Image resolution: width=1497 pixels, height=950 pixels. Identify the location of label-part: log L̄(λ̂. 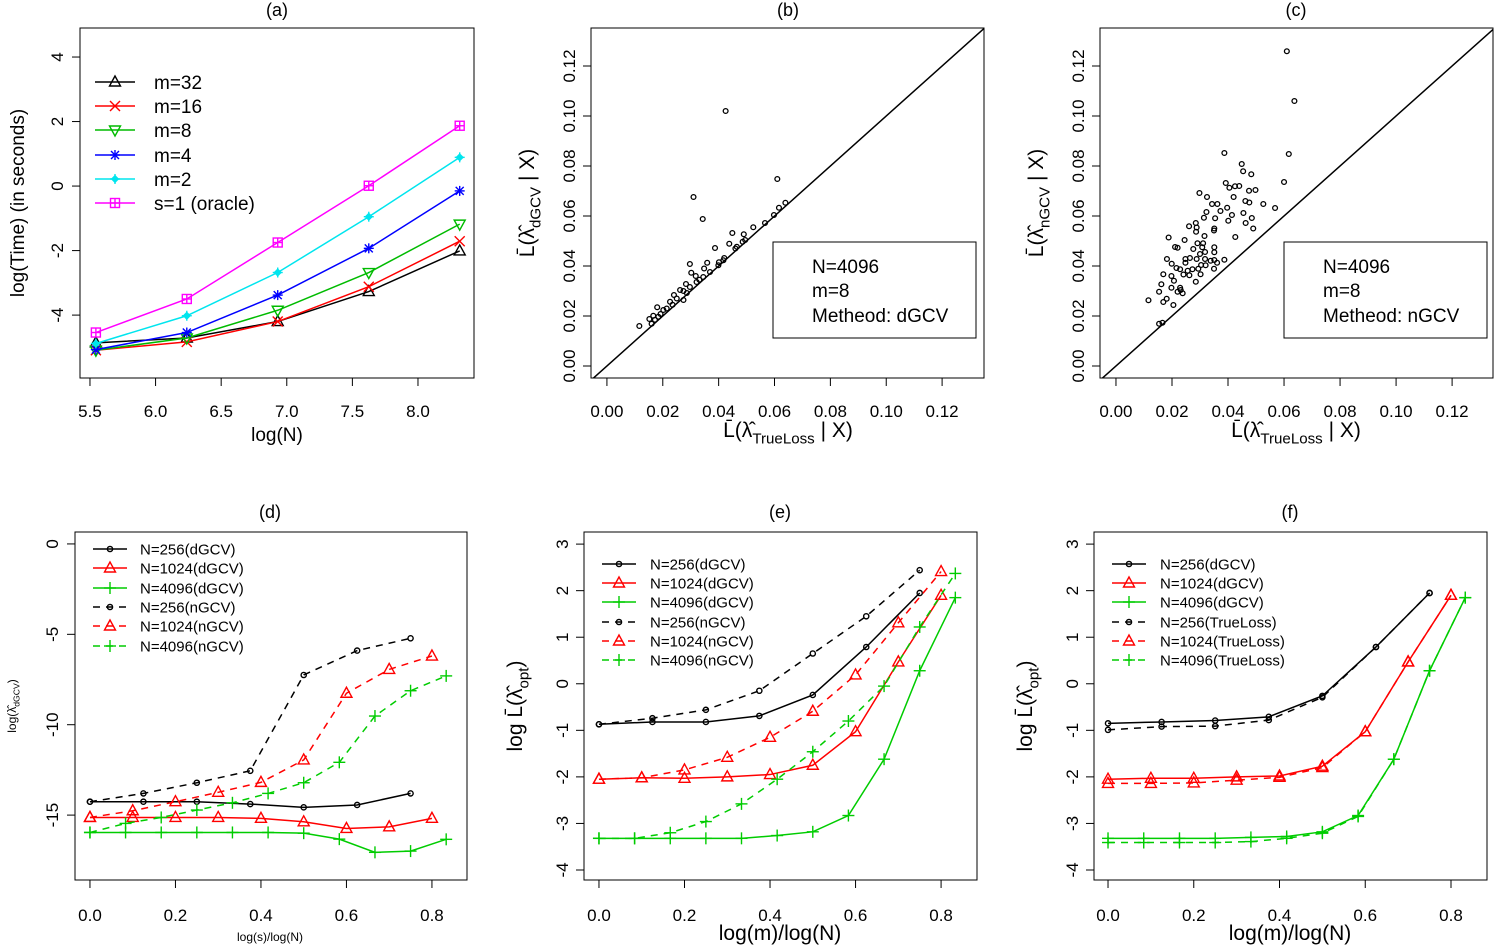
(515, 717).